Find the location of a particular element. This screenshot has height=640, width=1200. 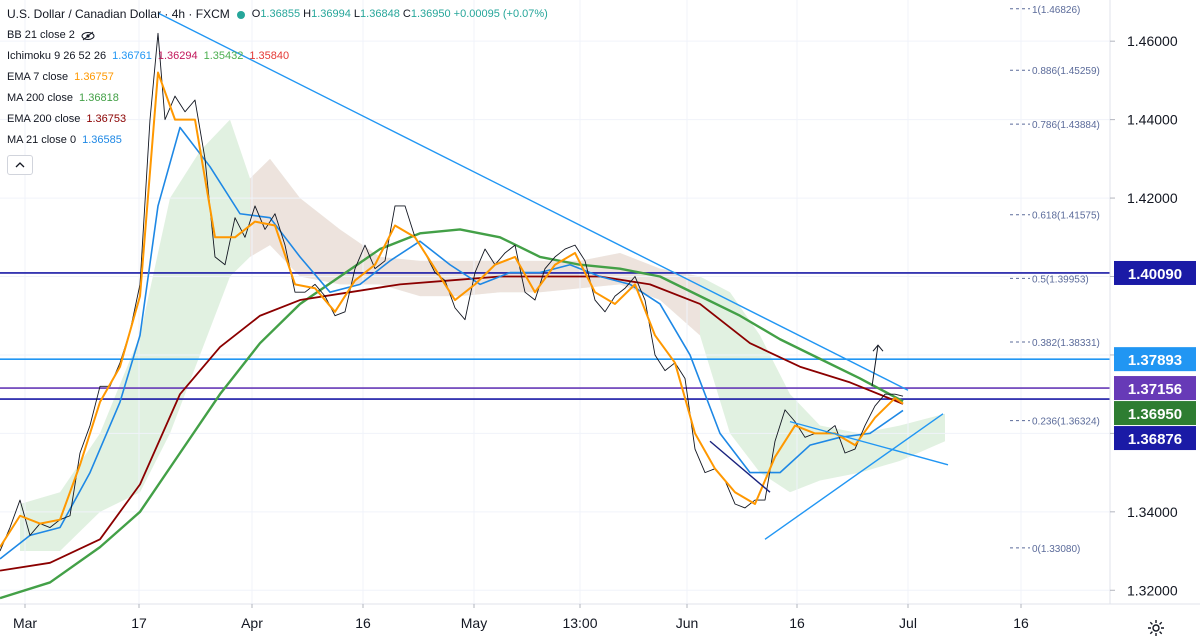

indicator-label: Ichimoku 9 26 52 26 is located at coordinates (57, 56).